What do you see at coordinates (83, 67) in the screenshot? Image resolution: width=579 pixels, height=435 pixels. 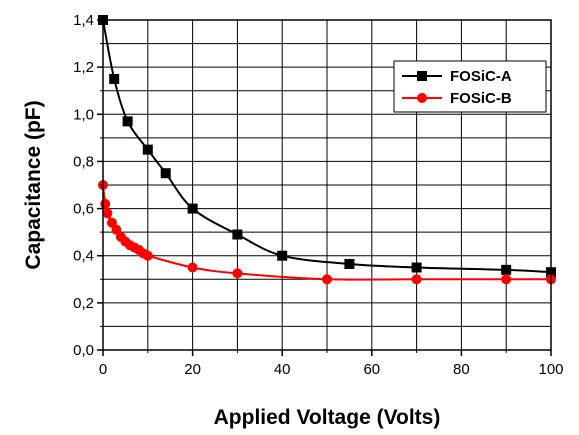 I see `y-tick-label: 1,2` at bounding box center [83, 67].